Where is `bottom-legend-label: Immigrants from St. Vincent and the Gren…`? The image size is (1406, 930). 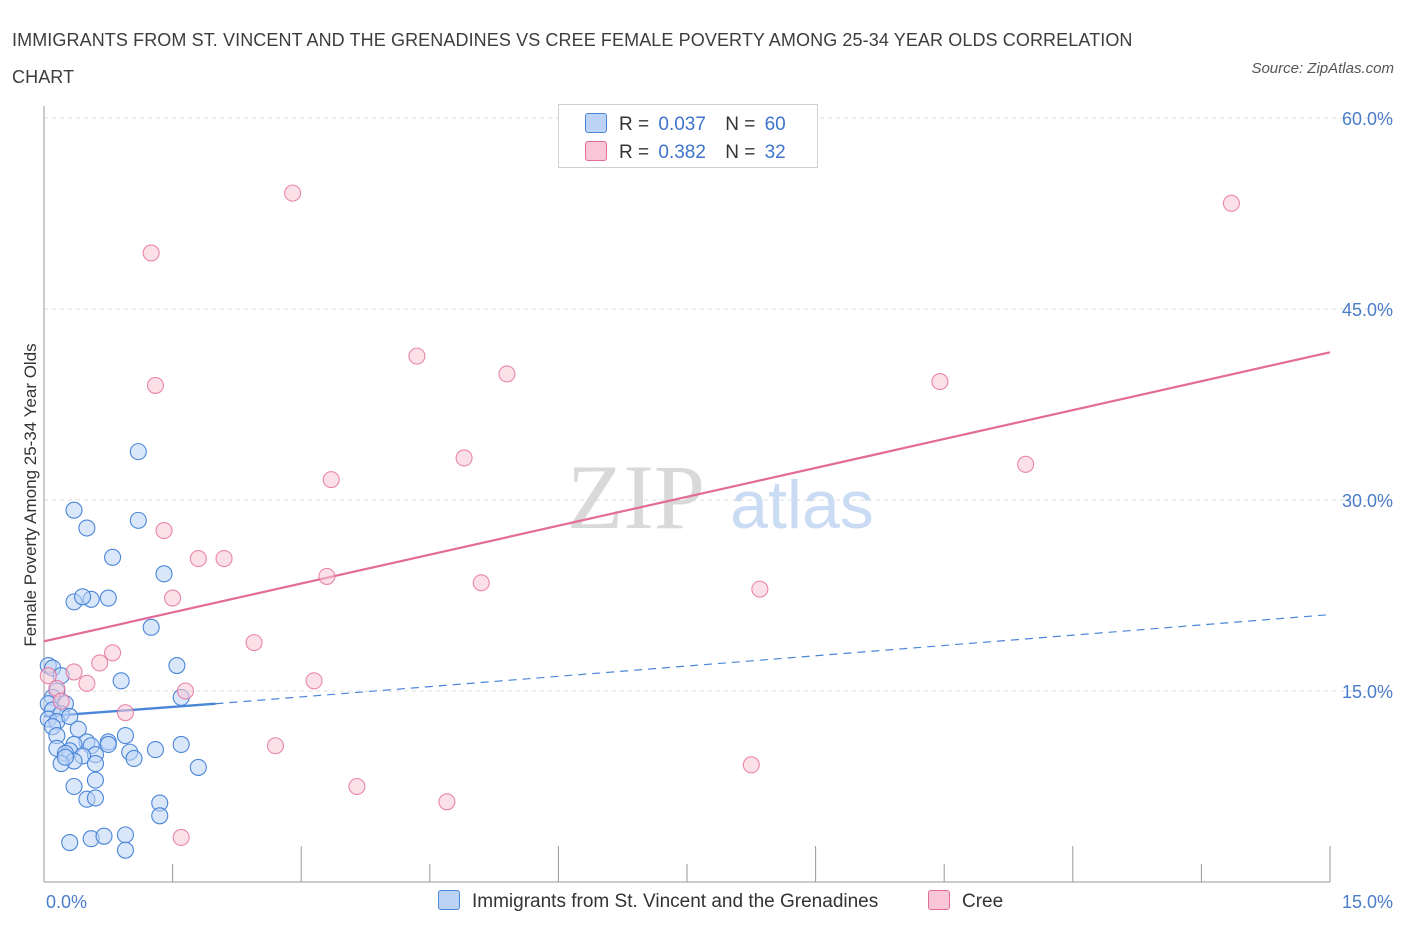 bottom-legend-label: Immigrants from St. Vincent and the Gren… is located at coordinates (675, 901).